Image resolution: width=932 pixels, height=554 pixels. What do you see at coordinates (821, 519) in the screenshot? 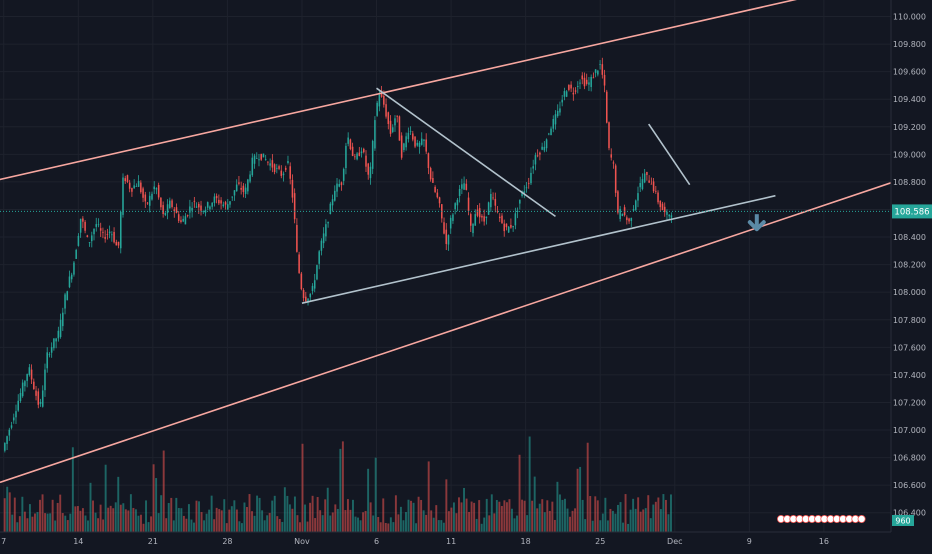
I see `event-markers` at bounding box center [821, 519].